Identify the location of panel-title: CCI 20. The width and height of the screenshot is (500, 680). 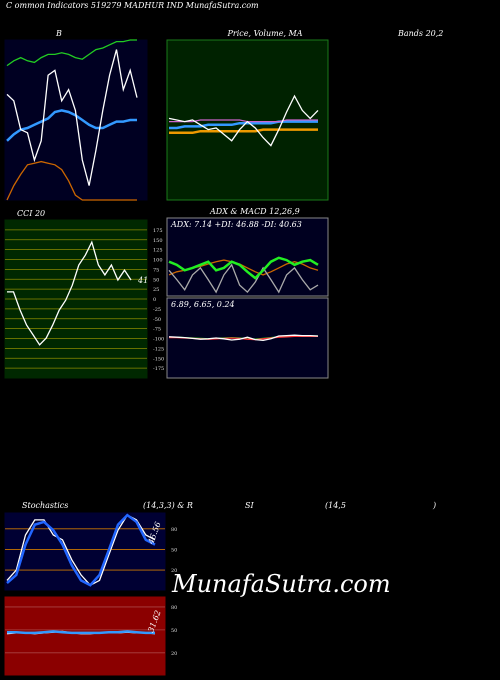
(31, 213).